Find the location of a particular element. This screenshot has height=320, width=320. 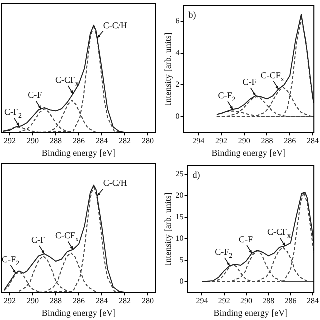

annotation: b) is located at coordinates (192, 15).